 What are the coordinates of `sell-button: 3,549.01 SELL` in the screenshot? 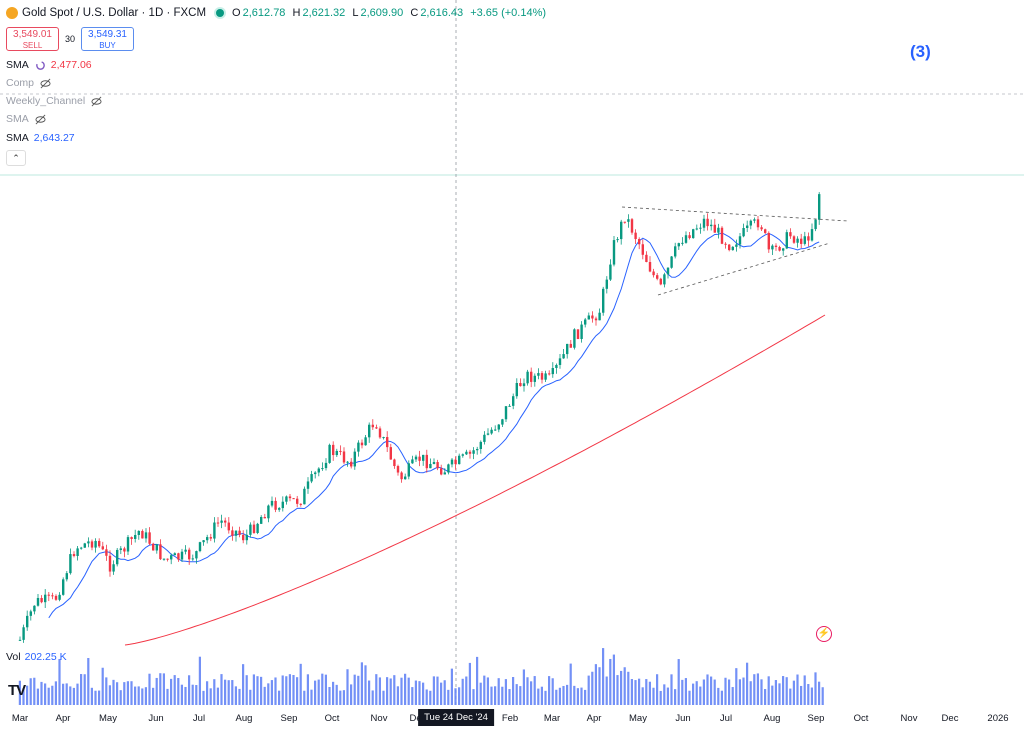 It's located at (32, 39).